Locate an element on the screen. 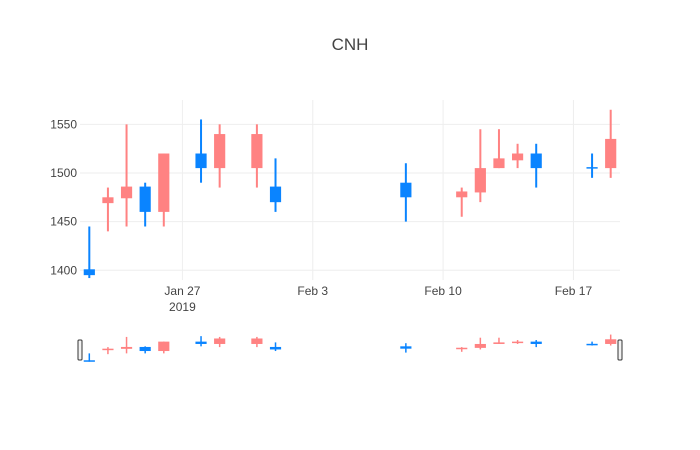  x-tick-year-label: 2019 is located at coordinates (182, 307).